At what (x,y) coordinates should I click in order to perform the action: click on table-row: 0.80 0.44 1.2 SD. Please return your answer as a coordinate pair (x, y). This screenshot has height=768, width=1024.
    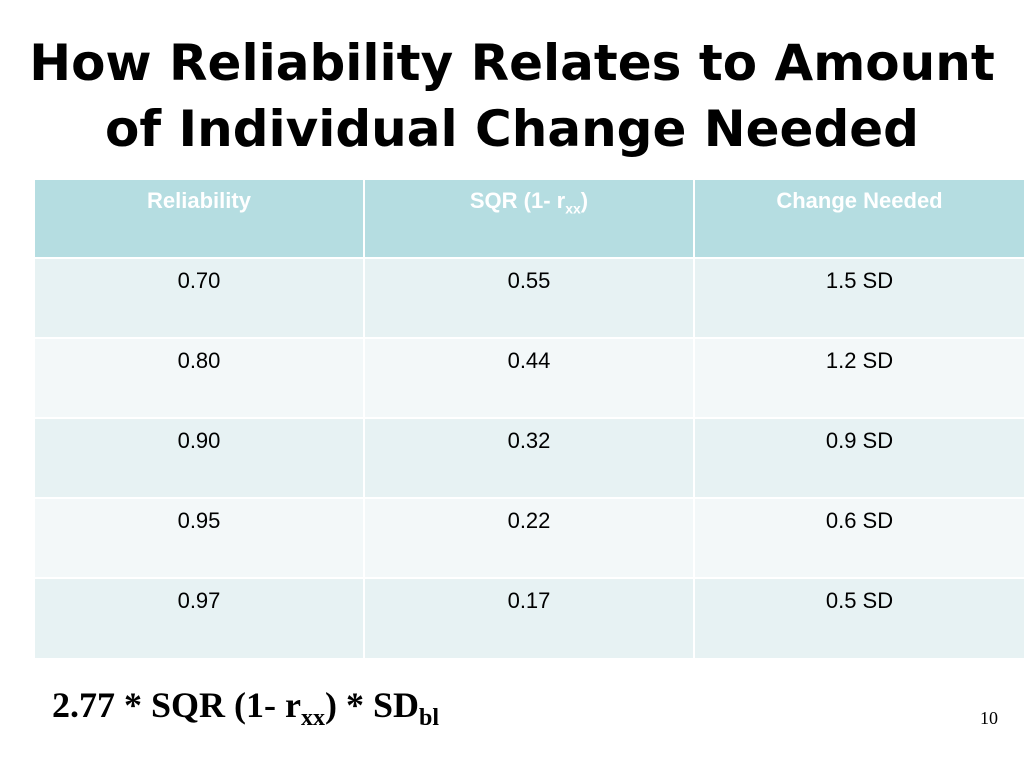
    Looking at the image, I should click on (529, 377).